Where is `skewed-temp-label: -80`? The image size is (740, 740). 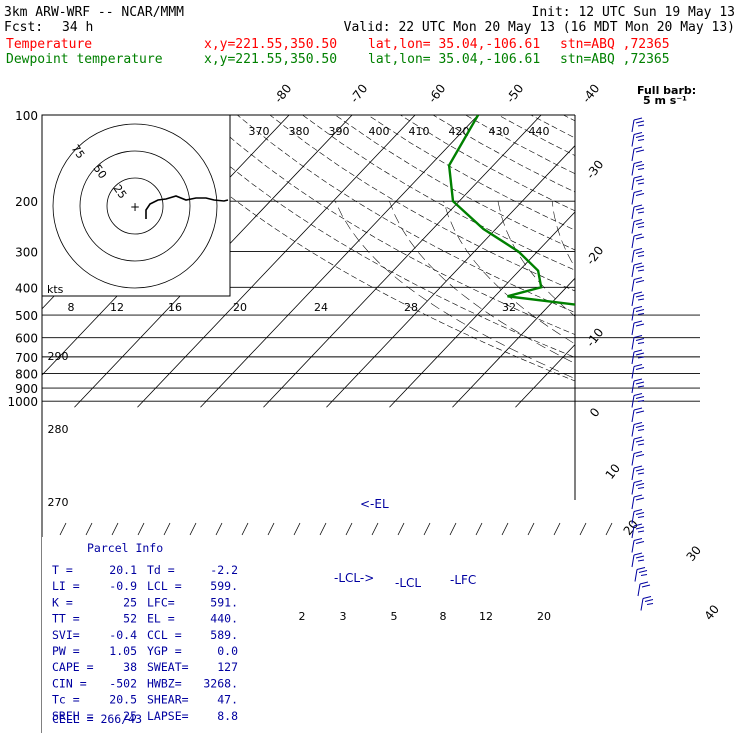
skewed-temp-label: -80 is located at coordinates (282, 94).